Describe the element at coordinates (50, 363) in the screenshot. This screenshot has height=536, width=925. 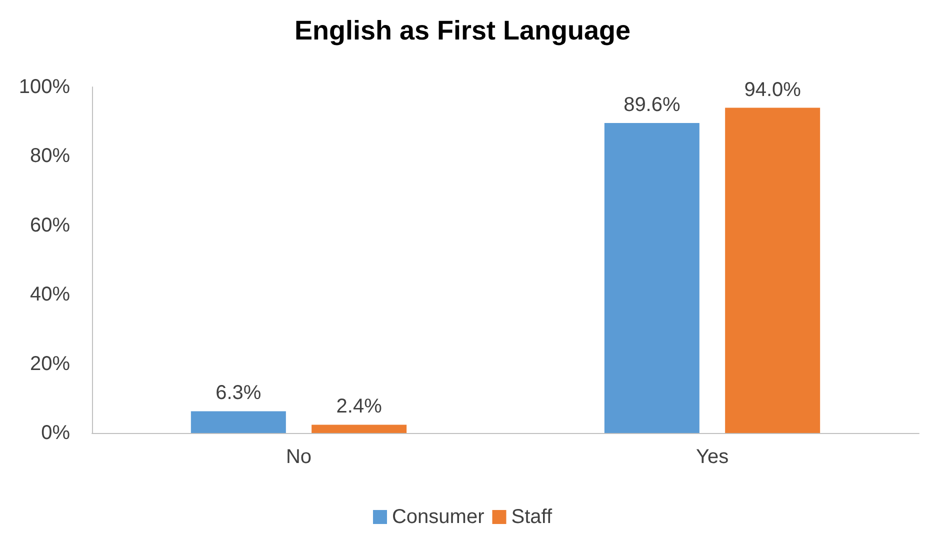
I see `y-tick-label: 20%` at that location.